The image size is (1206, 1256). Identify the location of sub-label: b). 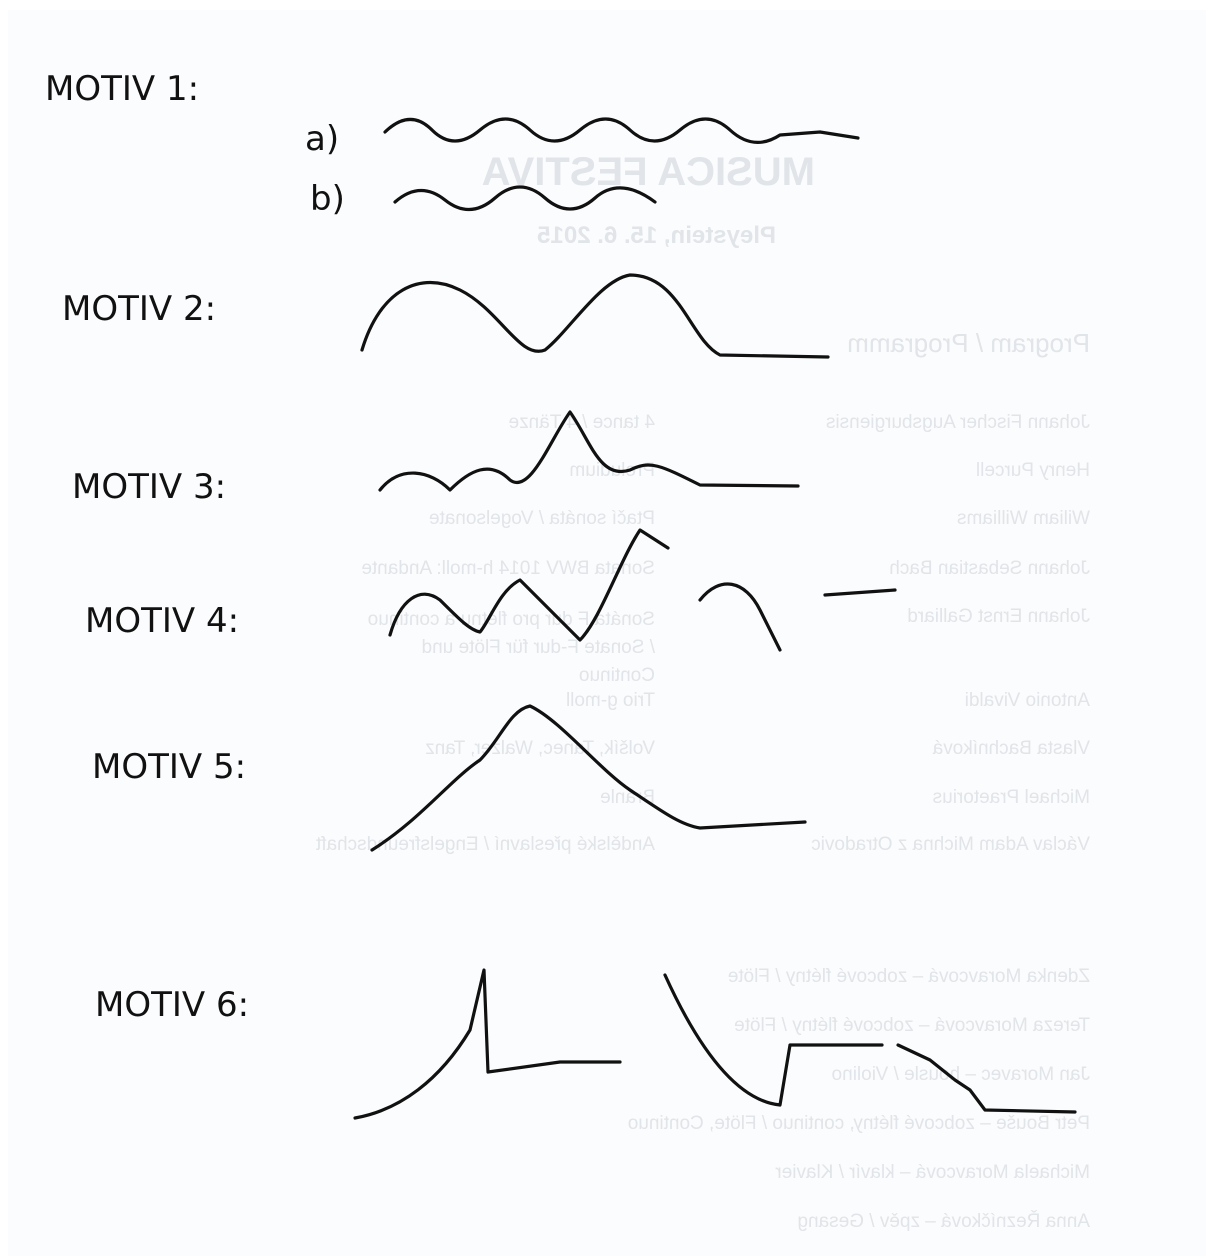
(327, 199).